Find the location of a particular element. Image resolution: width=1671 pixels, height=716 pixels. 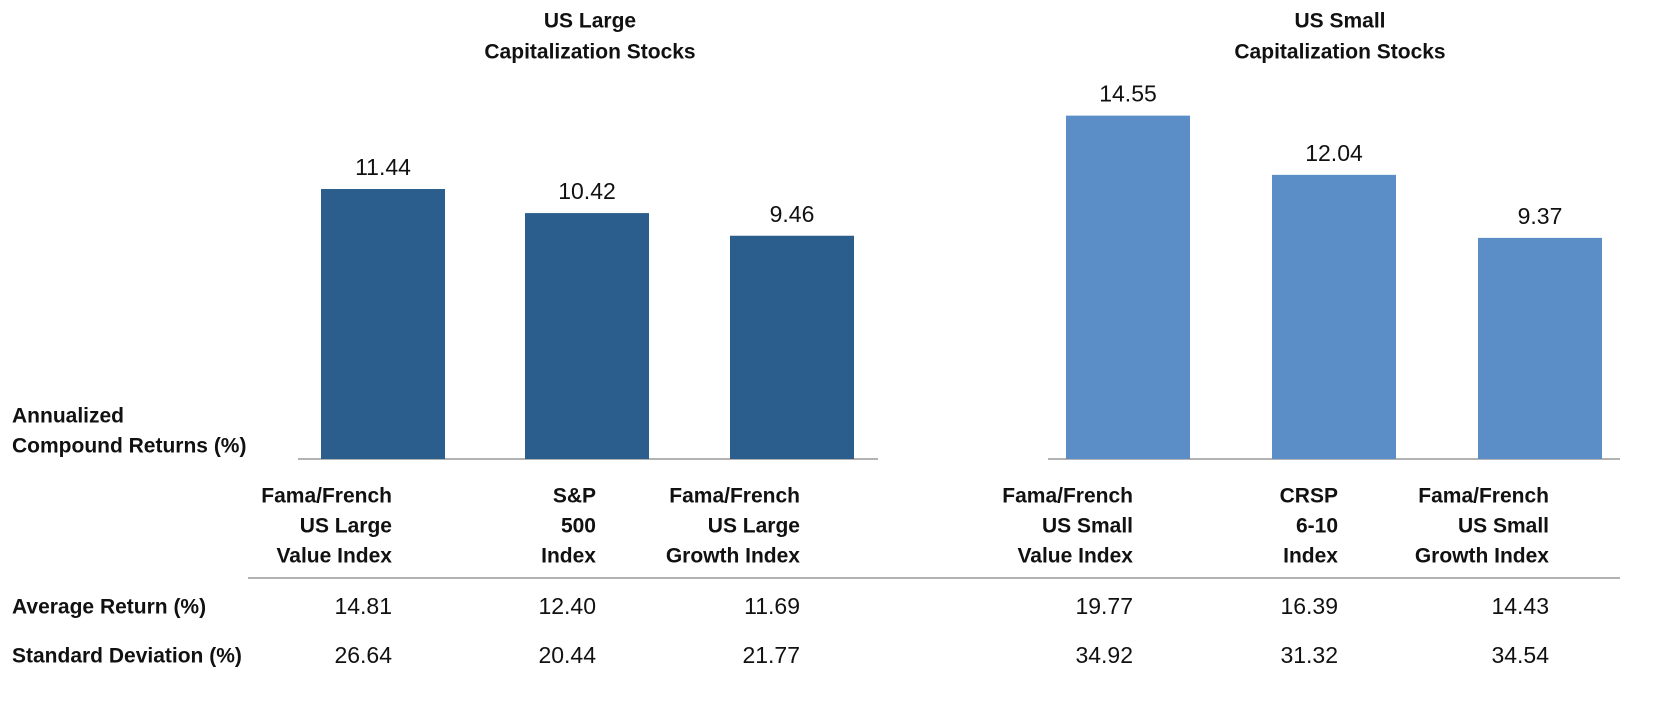

data-label: 14.55 is located at coordinates (1128, 94).